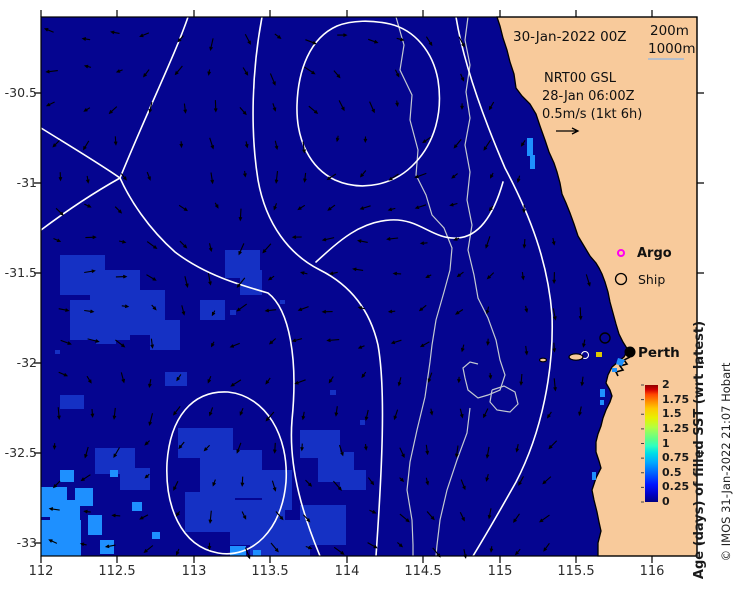 The width and height of the screenshot is (740, 592). I want to click on x-tick-112: 112, so click(41, 571).